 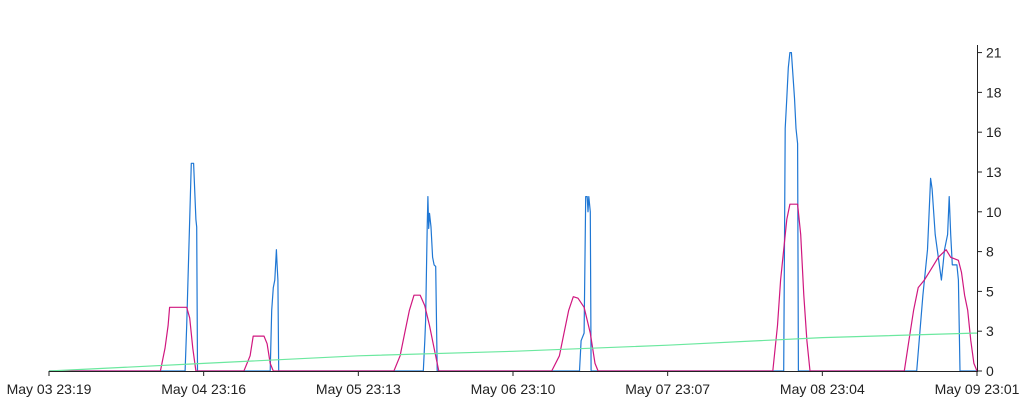 I want to click on y-tick-label: 0, so click(x=990, y=371).